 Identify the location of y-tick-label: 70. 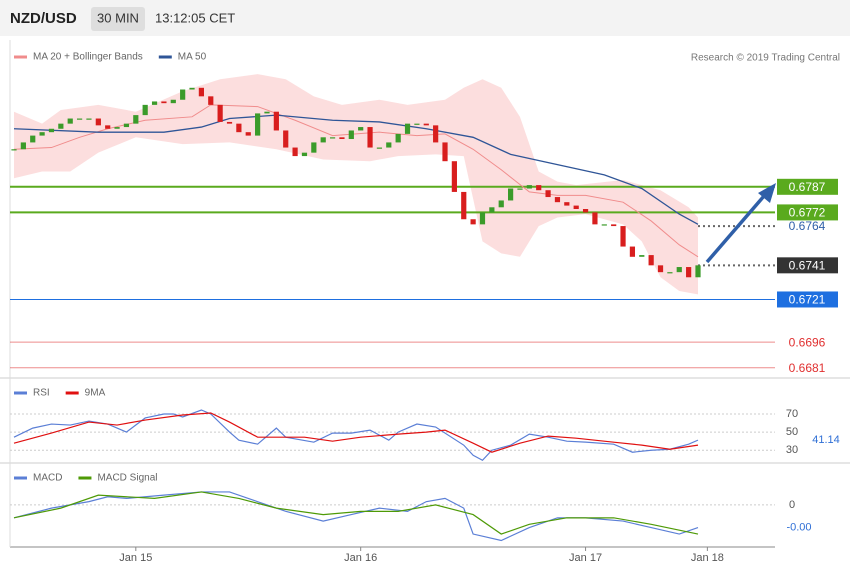
(792, 414).